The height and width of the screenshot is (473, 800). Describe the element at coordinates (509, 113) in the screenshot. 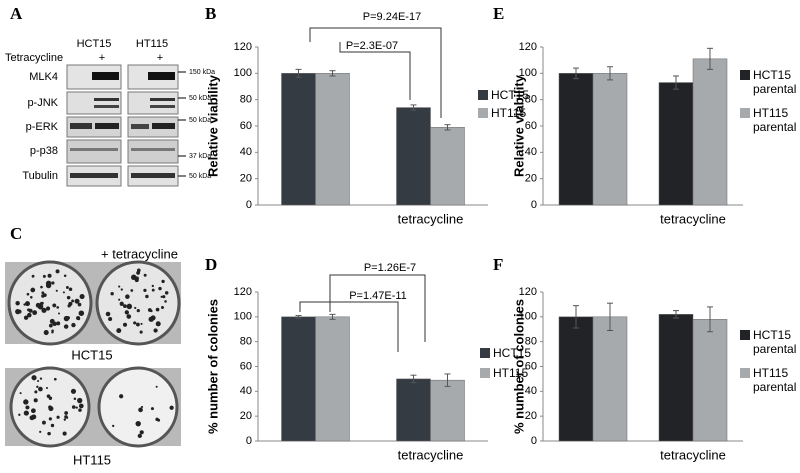

I see `legend-label: HT115` at that location.